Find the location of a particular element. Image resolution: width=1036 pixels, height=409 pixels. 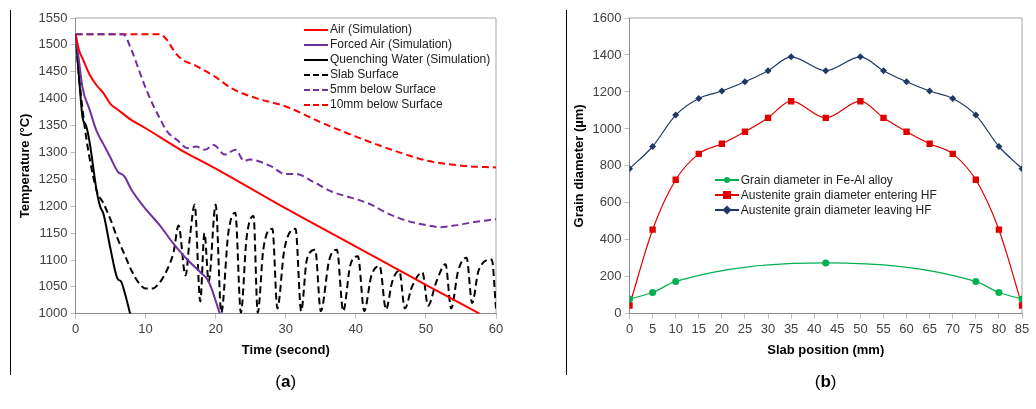

x-tick-label: 55 is located at coordinates (883, 329).